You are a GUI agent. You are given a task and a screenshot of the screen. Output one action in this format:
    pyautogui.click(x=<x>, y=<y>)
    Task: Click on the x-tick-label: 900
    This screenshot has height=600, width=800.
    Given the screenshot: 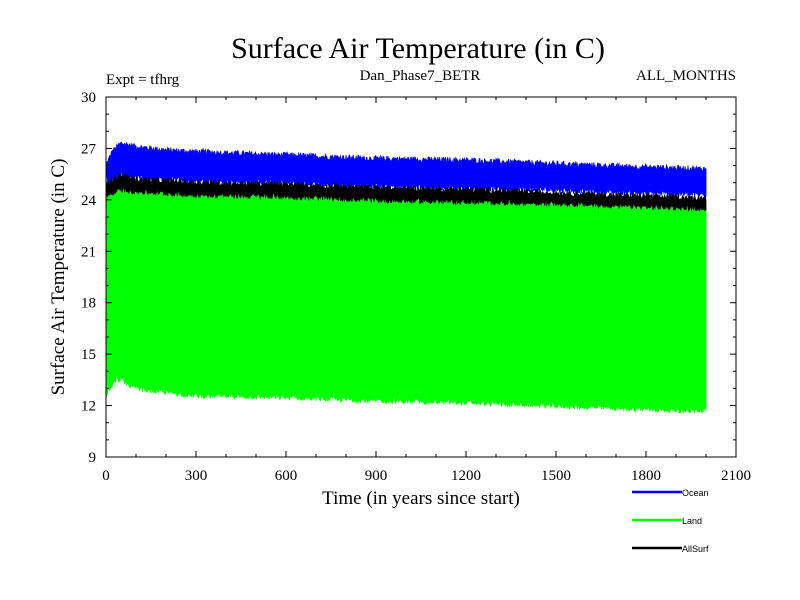 What is the action you would take?
    pyautogui.click(x=376, y=476)
    